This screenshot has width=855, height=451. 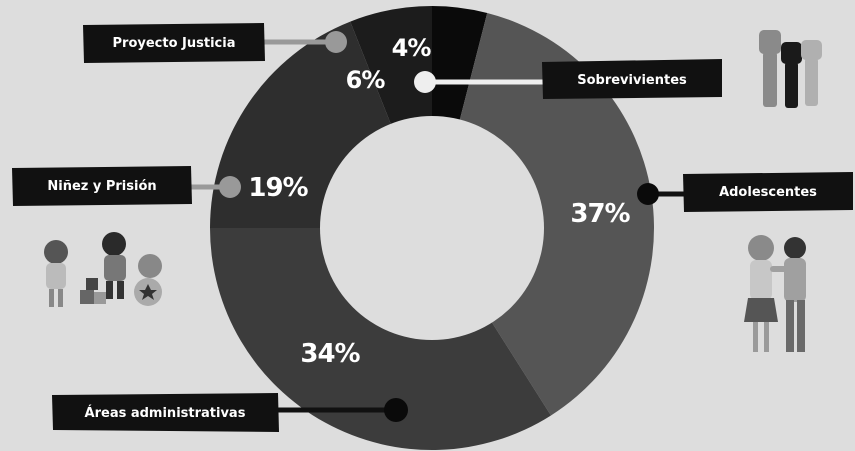 I want to click on pct-areas: 34%, so click(x=330, y=354).